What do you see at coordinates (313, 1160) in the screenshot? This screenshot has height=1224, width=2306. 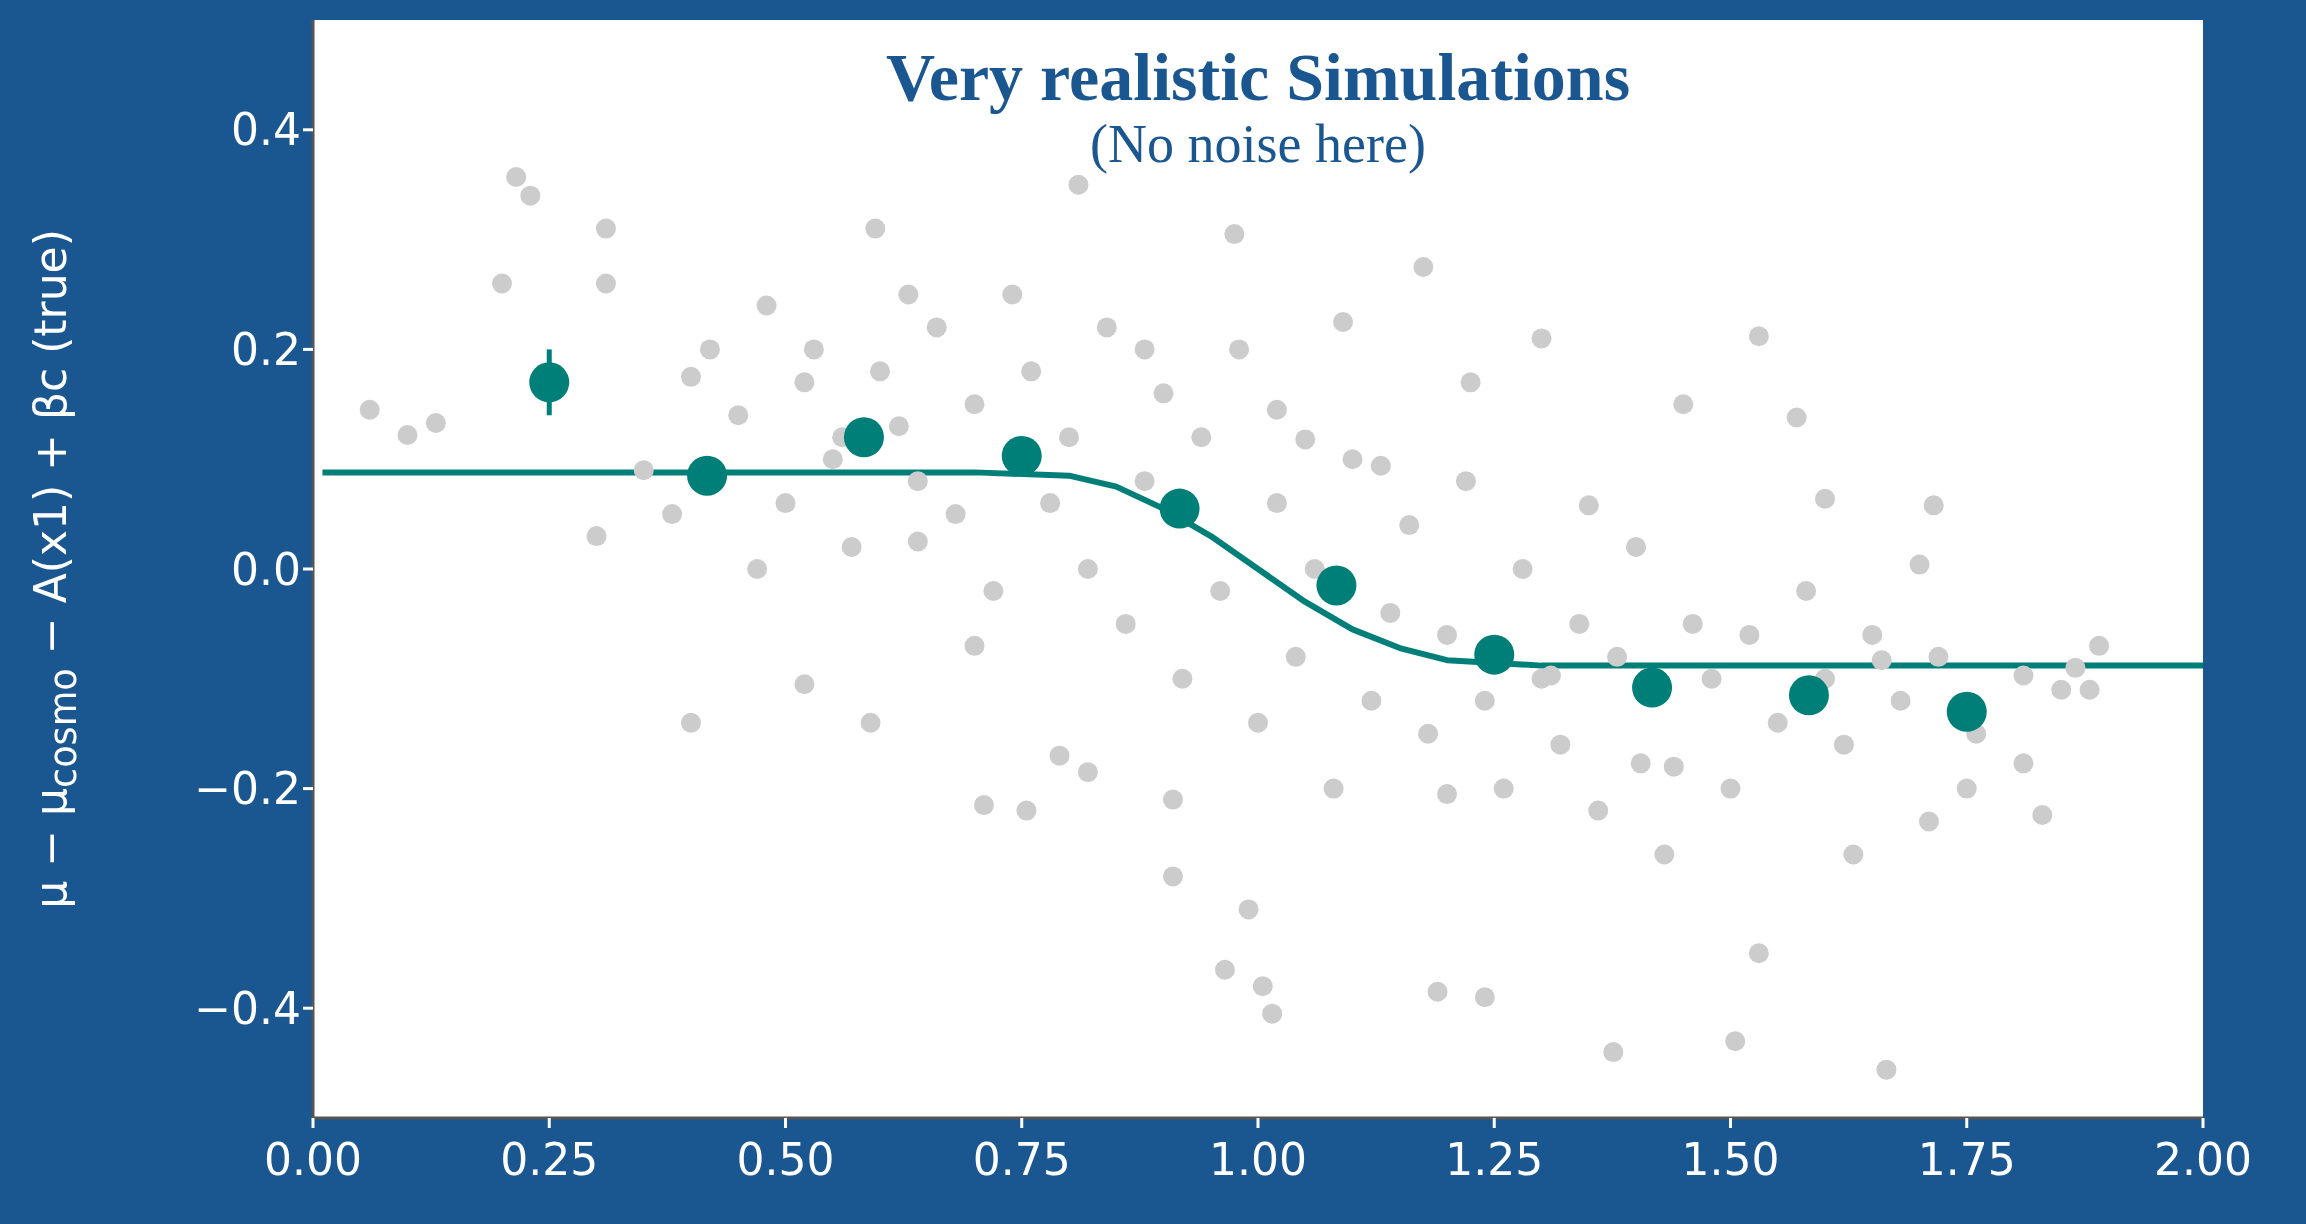 I see `x-tick-label: 0.00` at bounding box center [313, 1160].